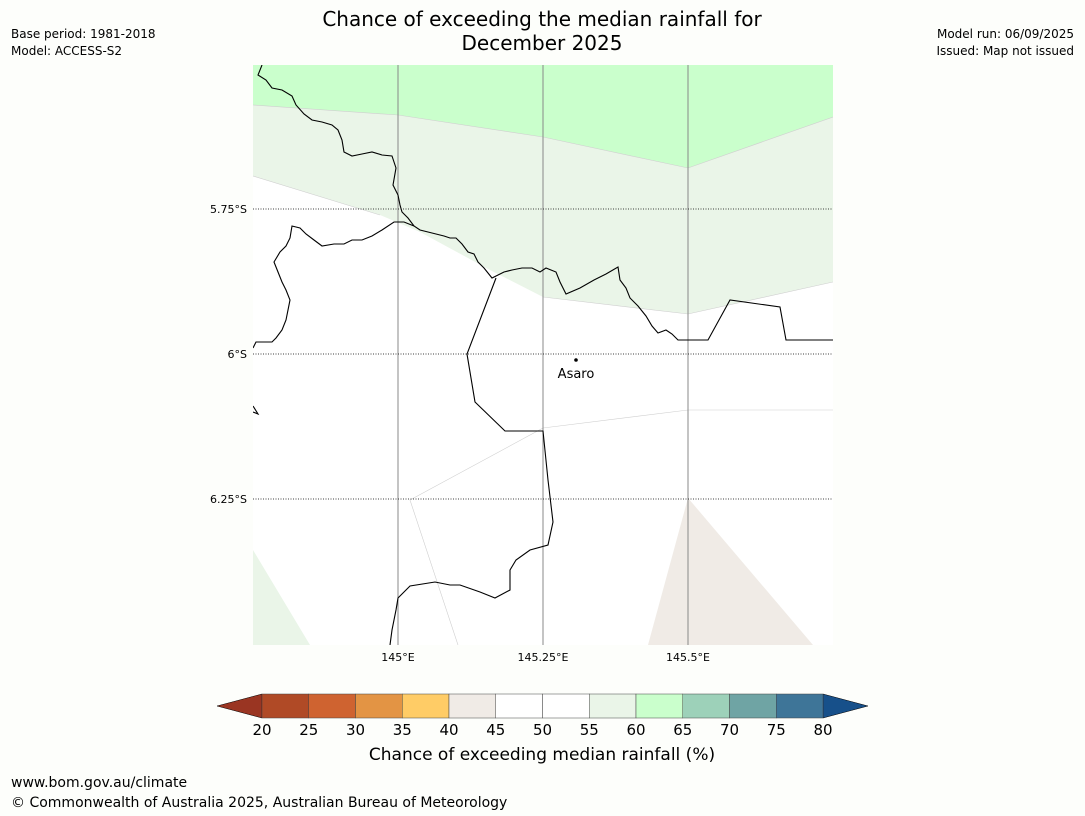 This screenshot has height=816, width=1085. What do you see at coordinates (1005, 34) in the screenshot?
I see `model-run-date: Model run: 06/09/2025` at bounding box center [1005, 34].